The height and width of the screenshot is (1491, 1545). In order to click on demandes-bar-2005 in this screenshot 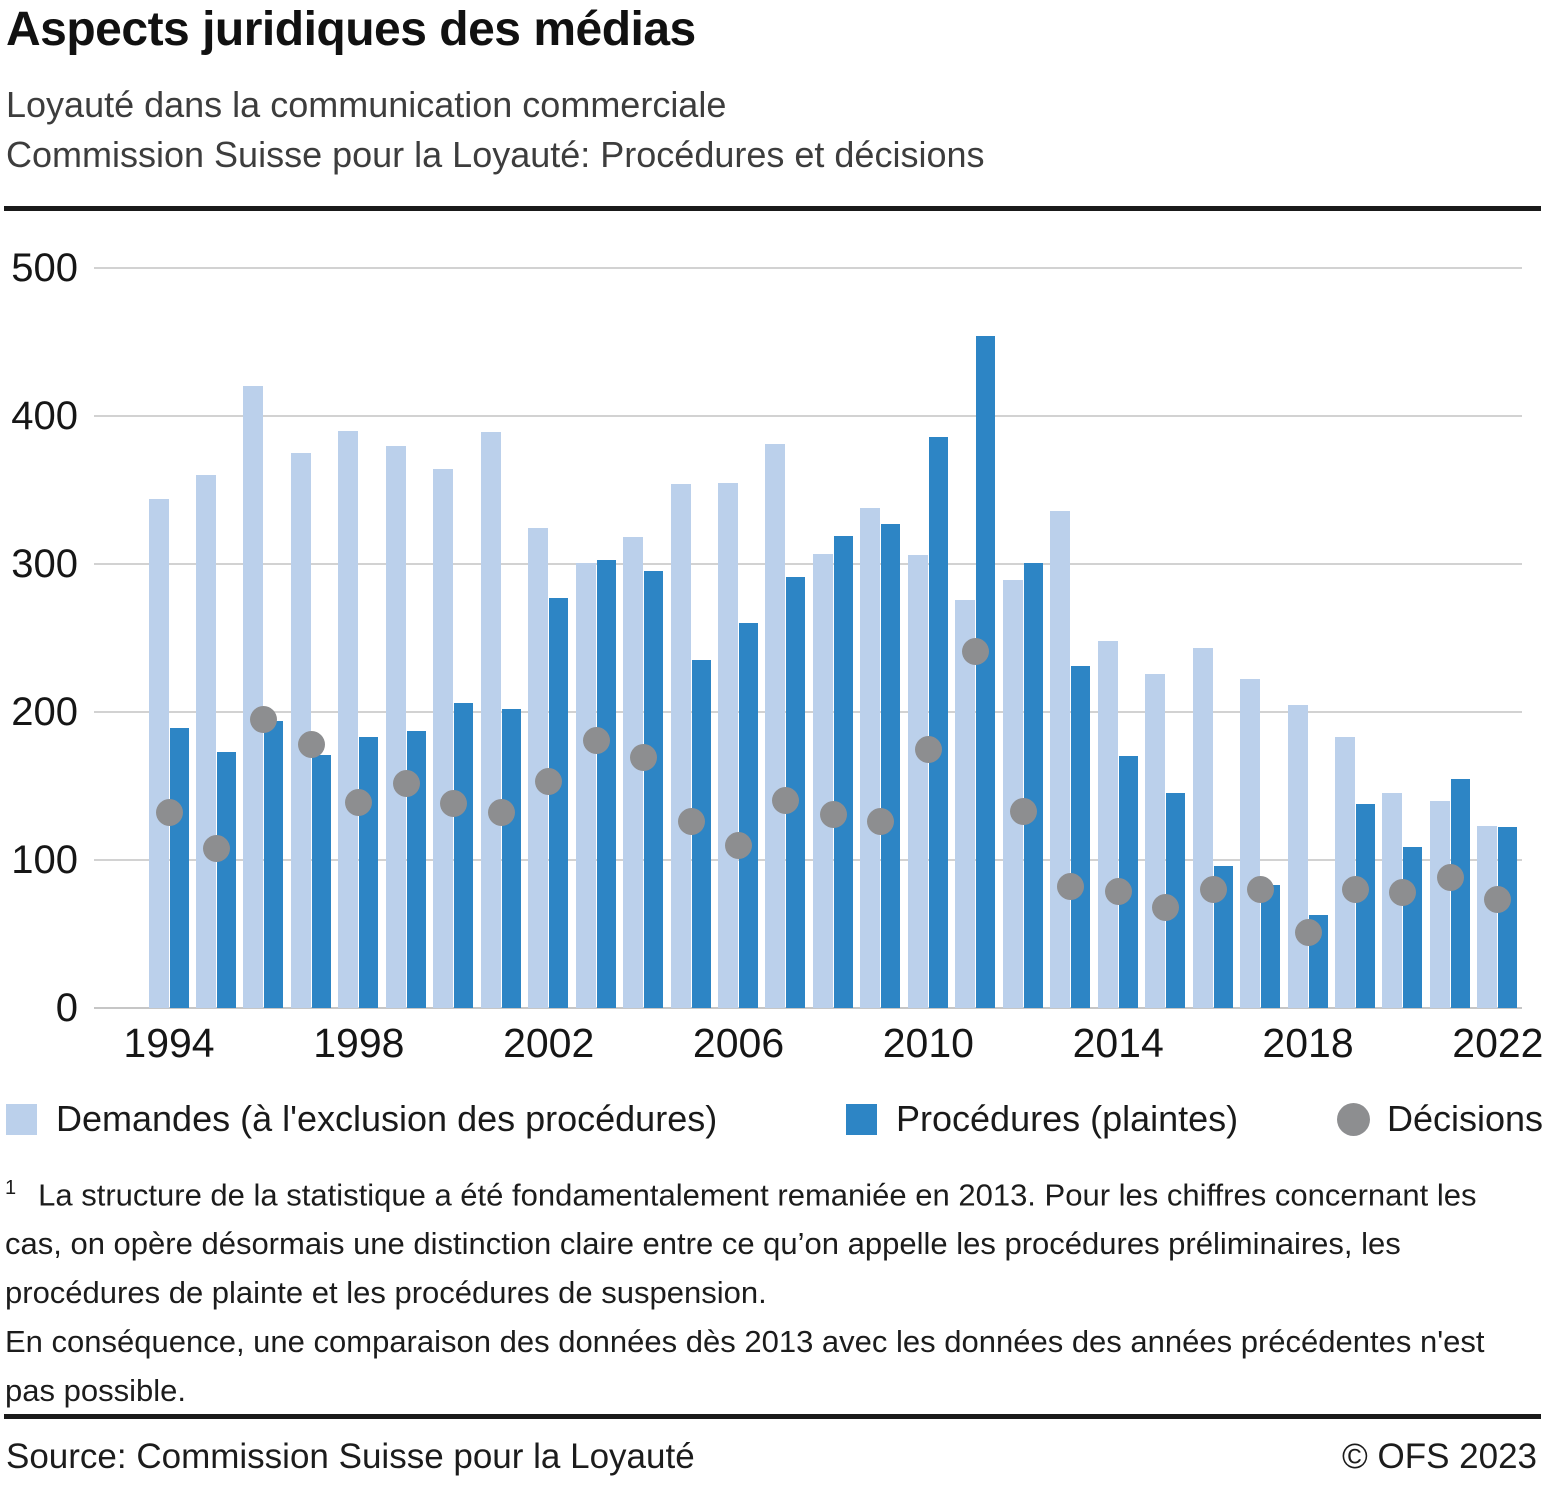, I will do `click(680, 746)`.